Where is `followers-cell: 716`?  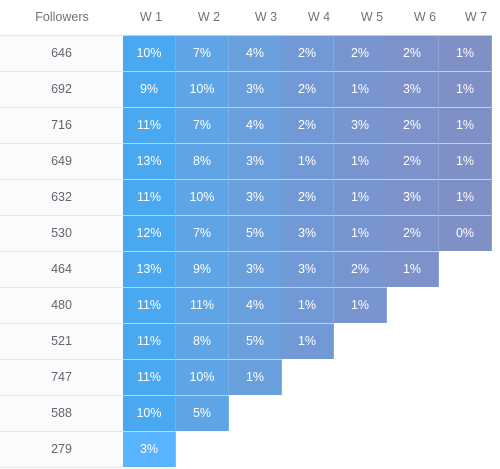 followers-cell: 716 is located at coordinates (61, 125).